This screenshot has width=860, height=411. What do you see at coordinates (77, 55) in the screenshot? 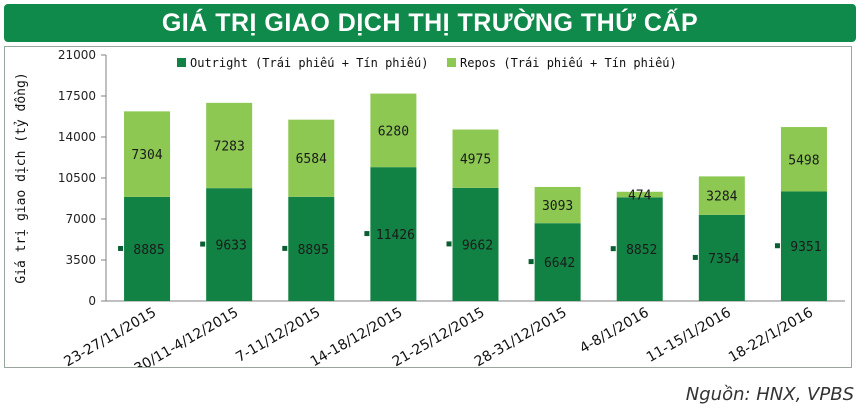
I see `y-tick-label: 21000` at bounding box center [77, 55].